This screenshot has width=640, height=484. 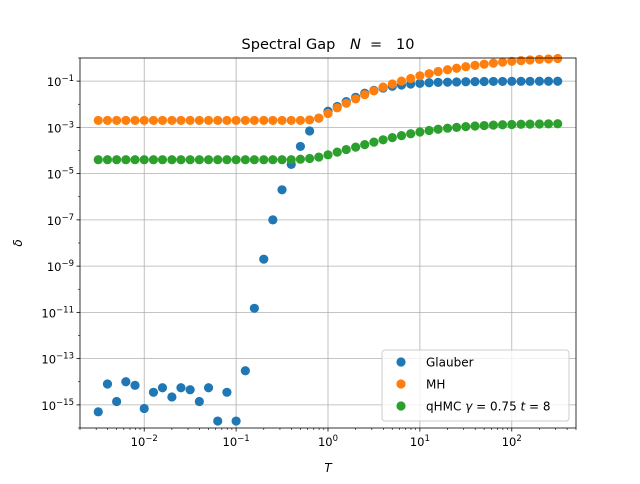 What do you see at coordinates (450, 363) in the screenshot?
I see `legend-label: Glauber` at bounding box center [450, 363].